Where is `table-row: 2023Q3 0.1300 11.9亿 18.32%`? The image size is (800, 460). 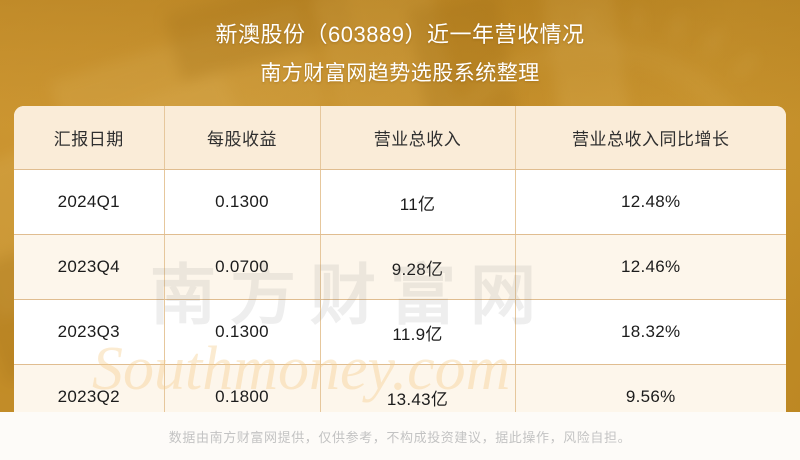 table-row: 2023Q3 0.1300 11.9亿 18.32% is located at coordinates (400, 332).